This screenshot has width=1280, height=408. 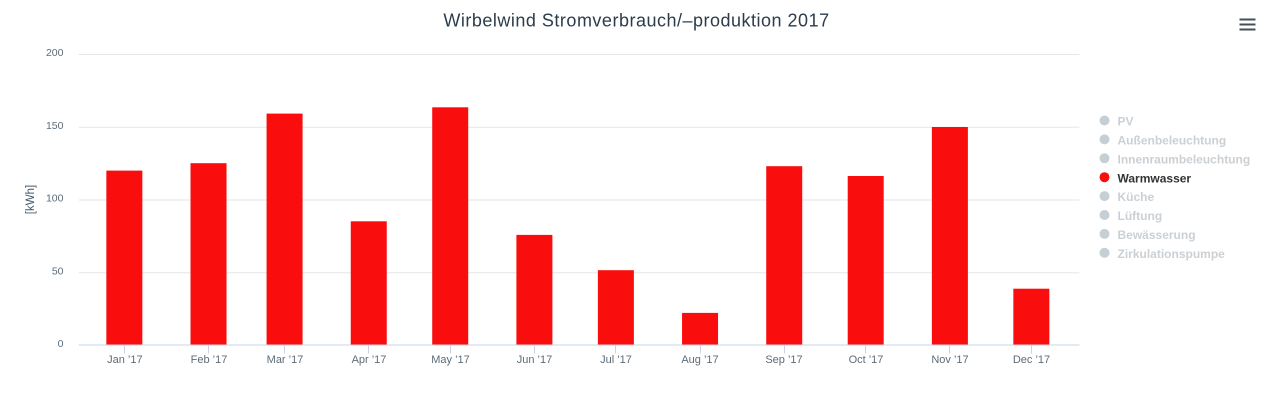 I want to click on svg-text: Zirkulationspumpe, so click(x=1172, y=254).